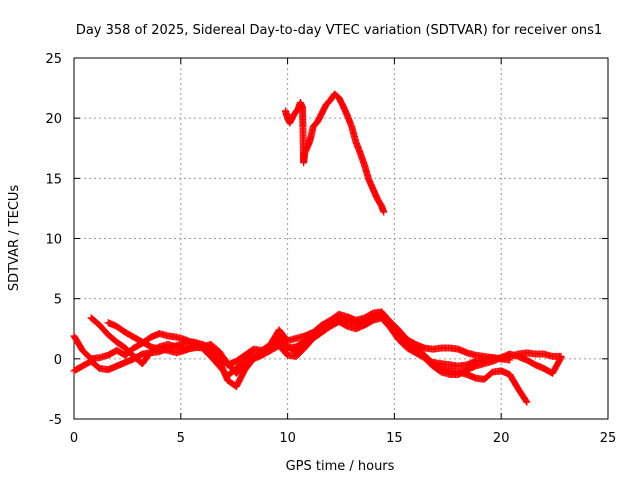 The width and height of the screenshot is (640, 480). I want to click on x-tick-label: 20, so click(501, 438).